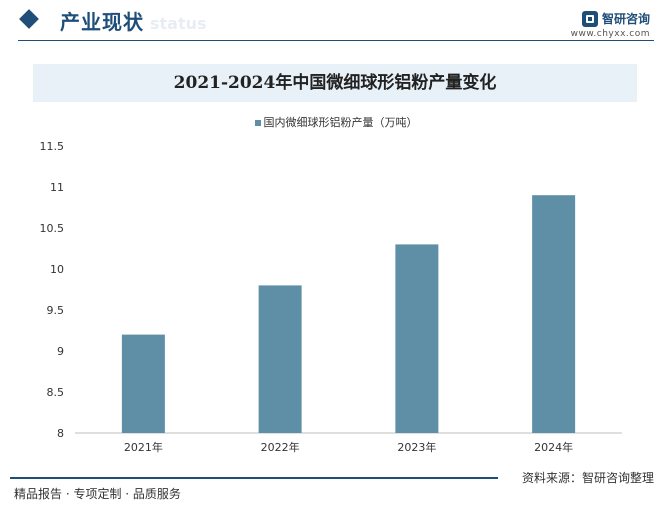 The width and height of the screenshot is (672, 507). What do you see at coordinates (97, 494) in the screenshot?
I see `footer-tagline: 精品报告 · 专项定制 · 品质服务` at bounding box center [97, 494].